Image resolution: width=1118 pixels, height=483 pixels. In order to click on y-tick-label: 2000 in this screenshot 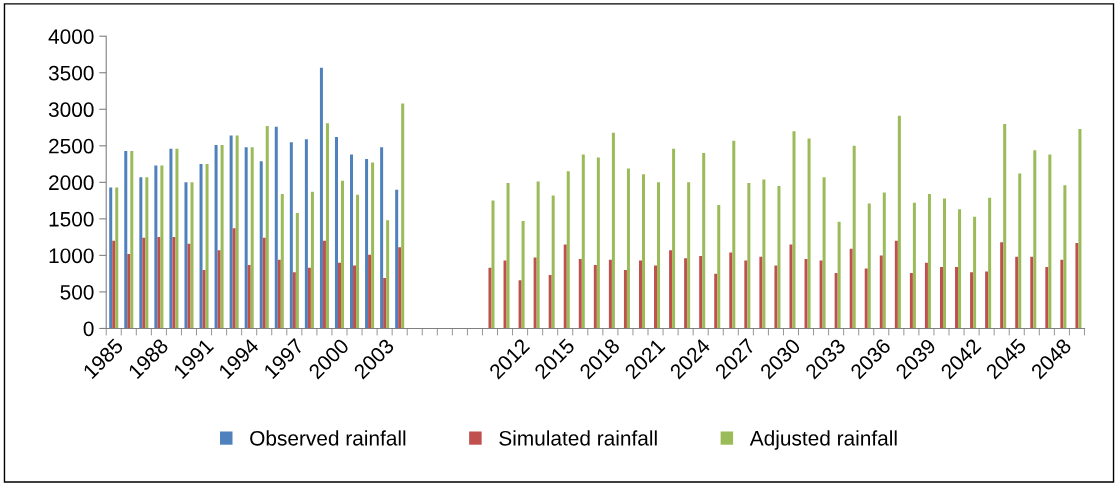, I will do `click(71, 183)`.